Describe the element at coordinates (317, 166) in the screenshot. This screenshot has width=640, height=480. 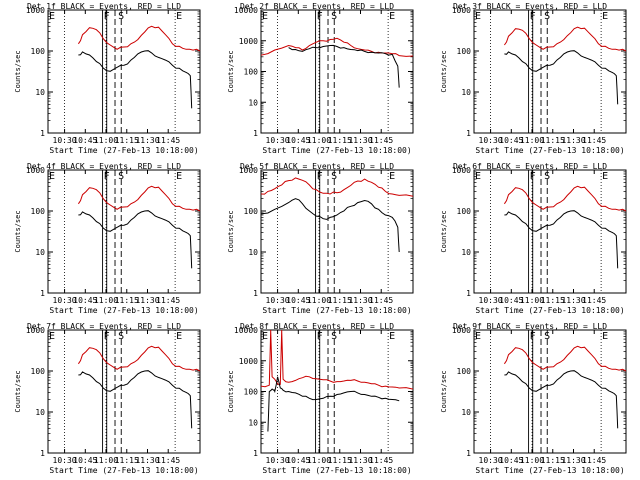
I see `chart-title: Det 5f BLACK = Events, RED = LLD` at that location.